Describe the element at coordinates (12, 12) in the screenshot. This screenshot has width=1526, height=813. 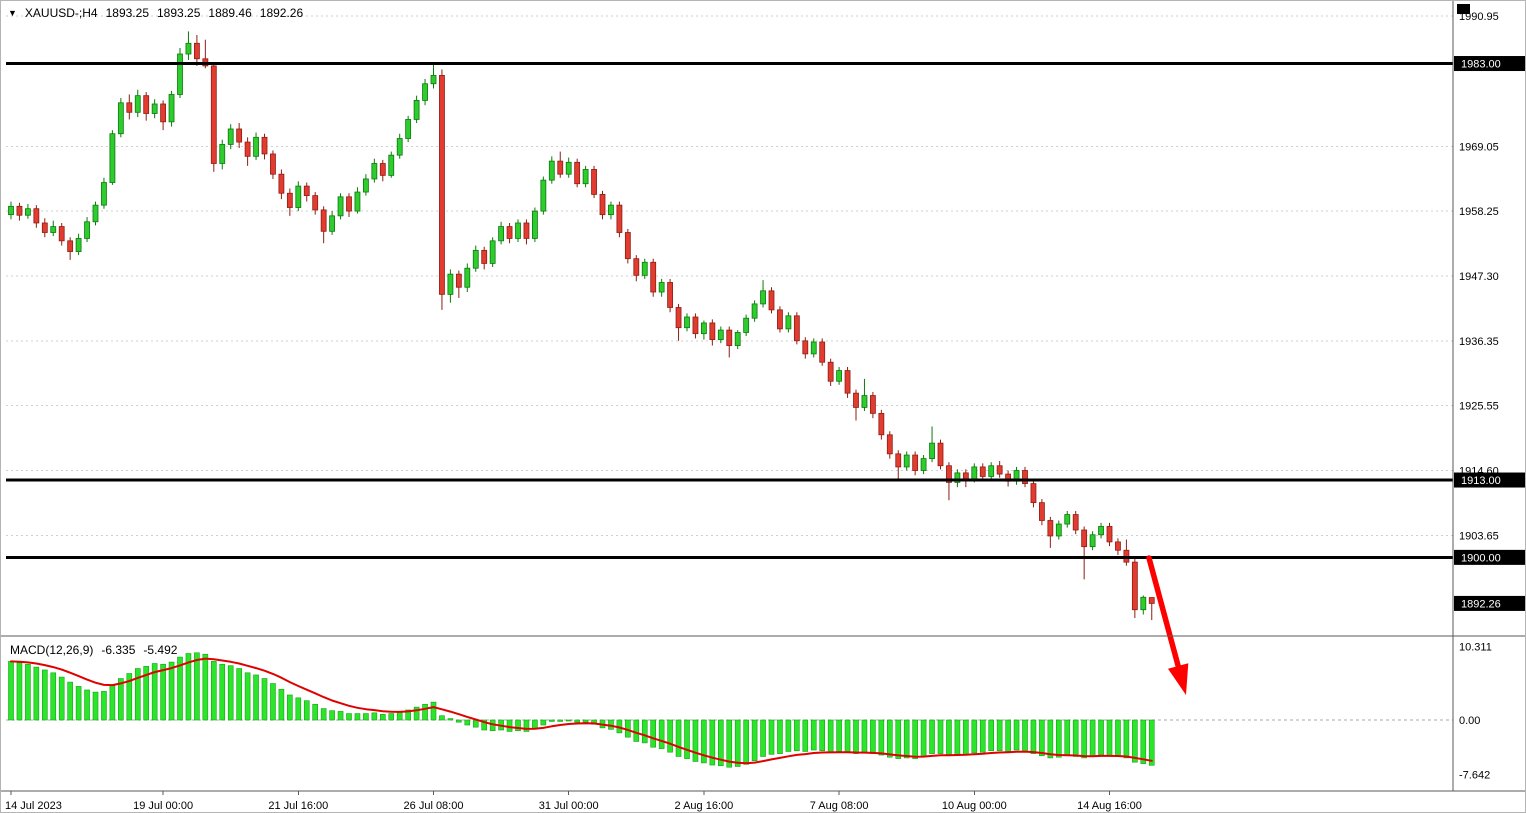
I see `symbol-dropdown-icon: ▼` at that location.